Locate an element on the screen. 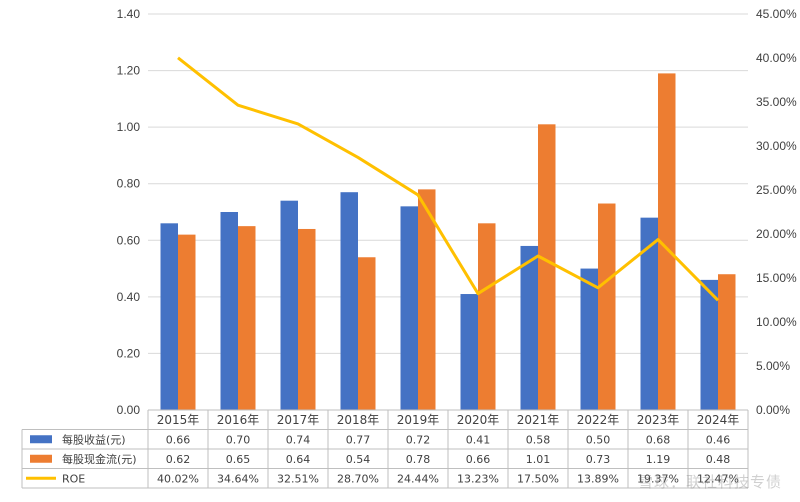 The image size is (800, 502). table-cell: 0.78 is located at coordinates (418, 459).